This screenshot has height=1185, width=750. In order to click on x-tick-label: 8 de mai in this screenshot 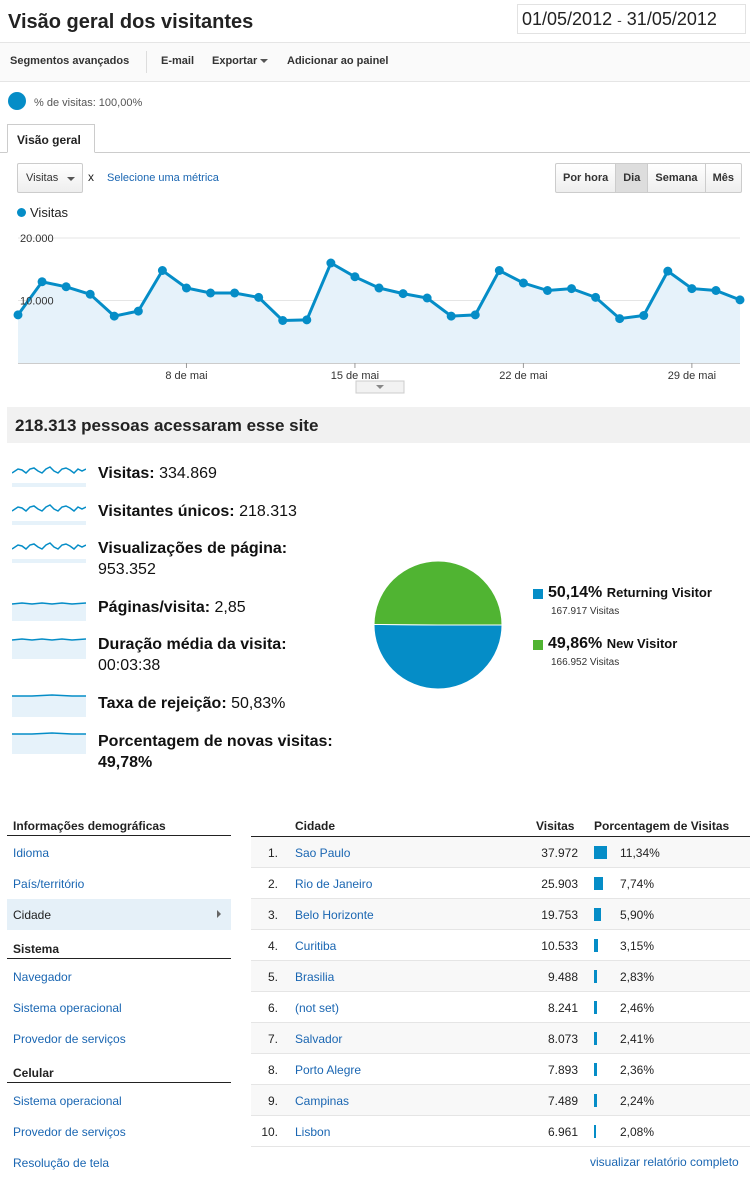, I will do `click(186, 376)`.